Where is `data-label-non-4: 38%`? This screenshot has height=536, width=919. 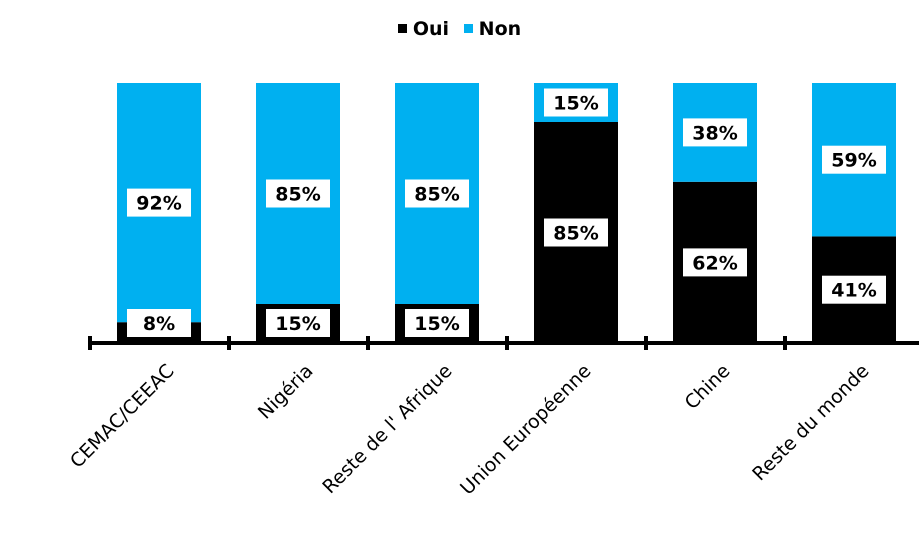
data-label-non-4: 38% is located at coordinates (714, 133).